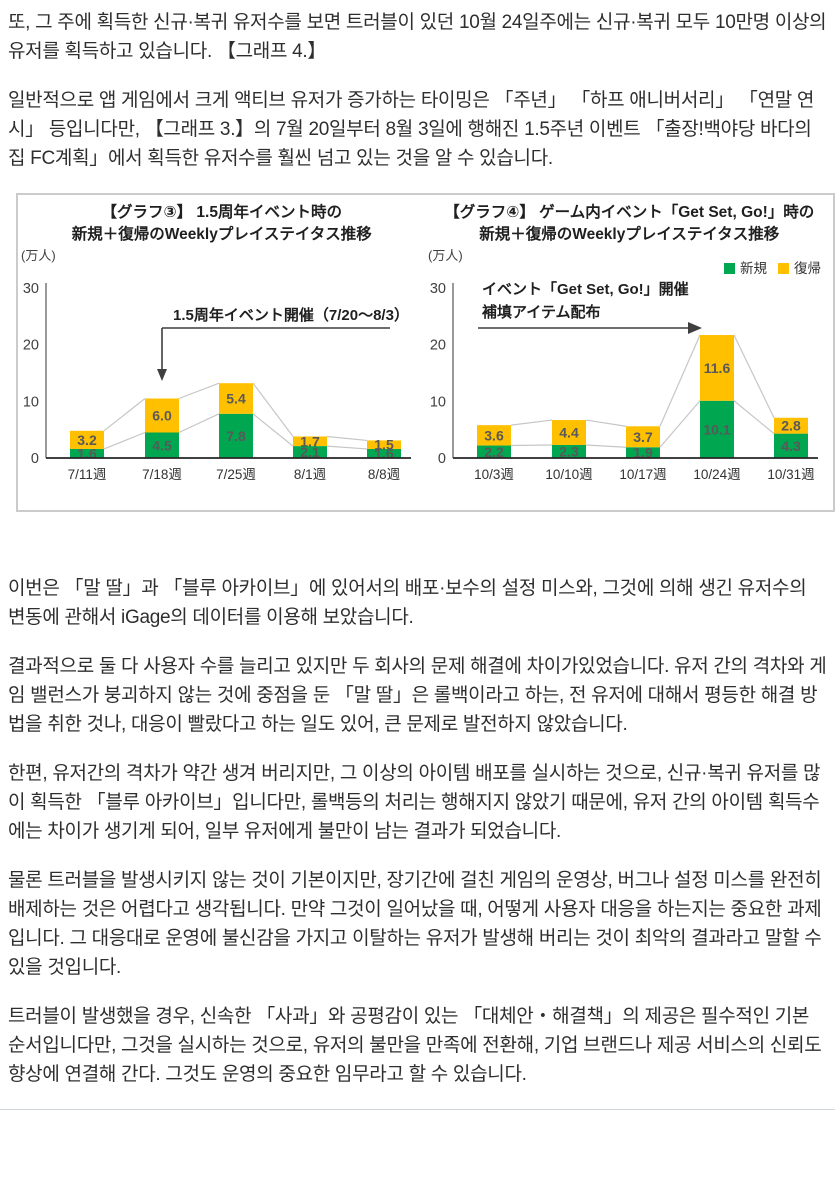 The height and width of the screenshot is (1181, 835). Describe the element at coordinates (495, 435) in the screenshot. I see `svg-text: 3.6` at that location.